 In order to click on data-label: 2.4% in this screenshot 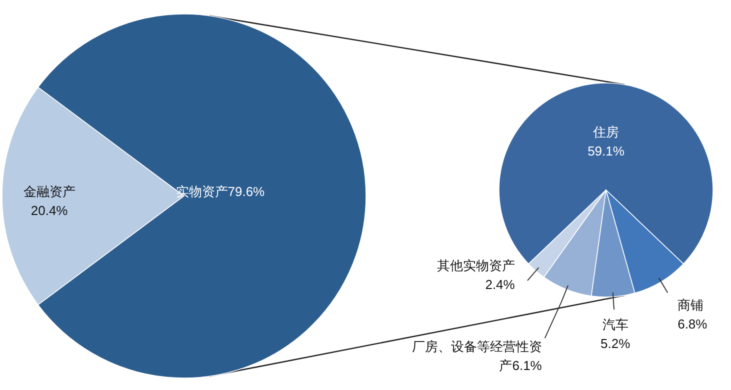, I will do `click(500, 284)`.